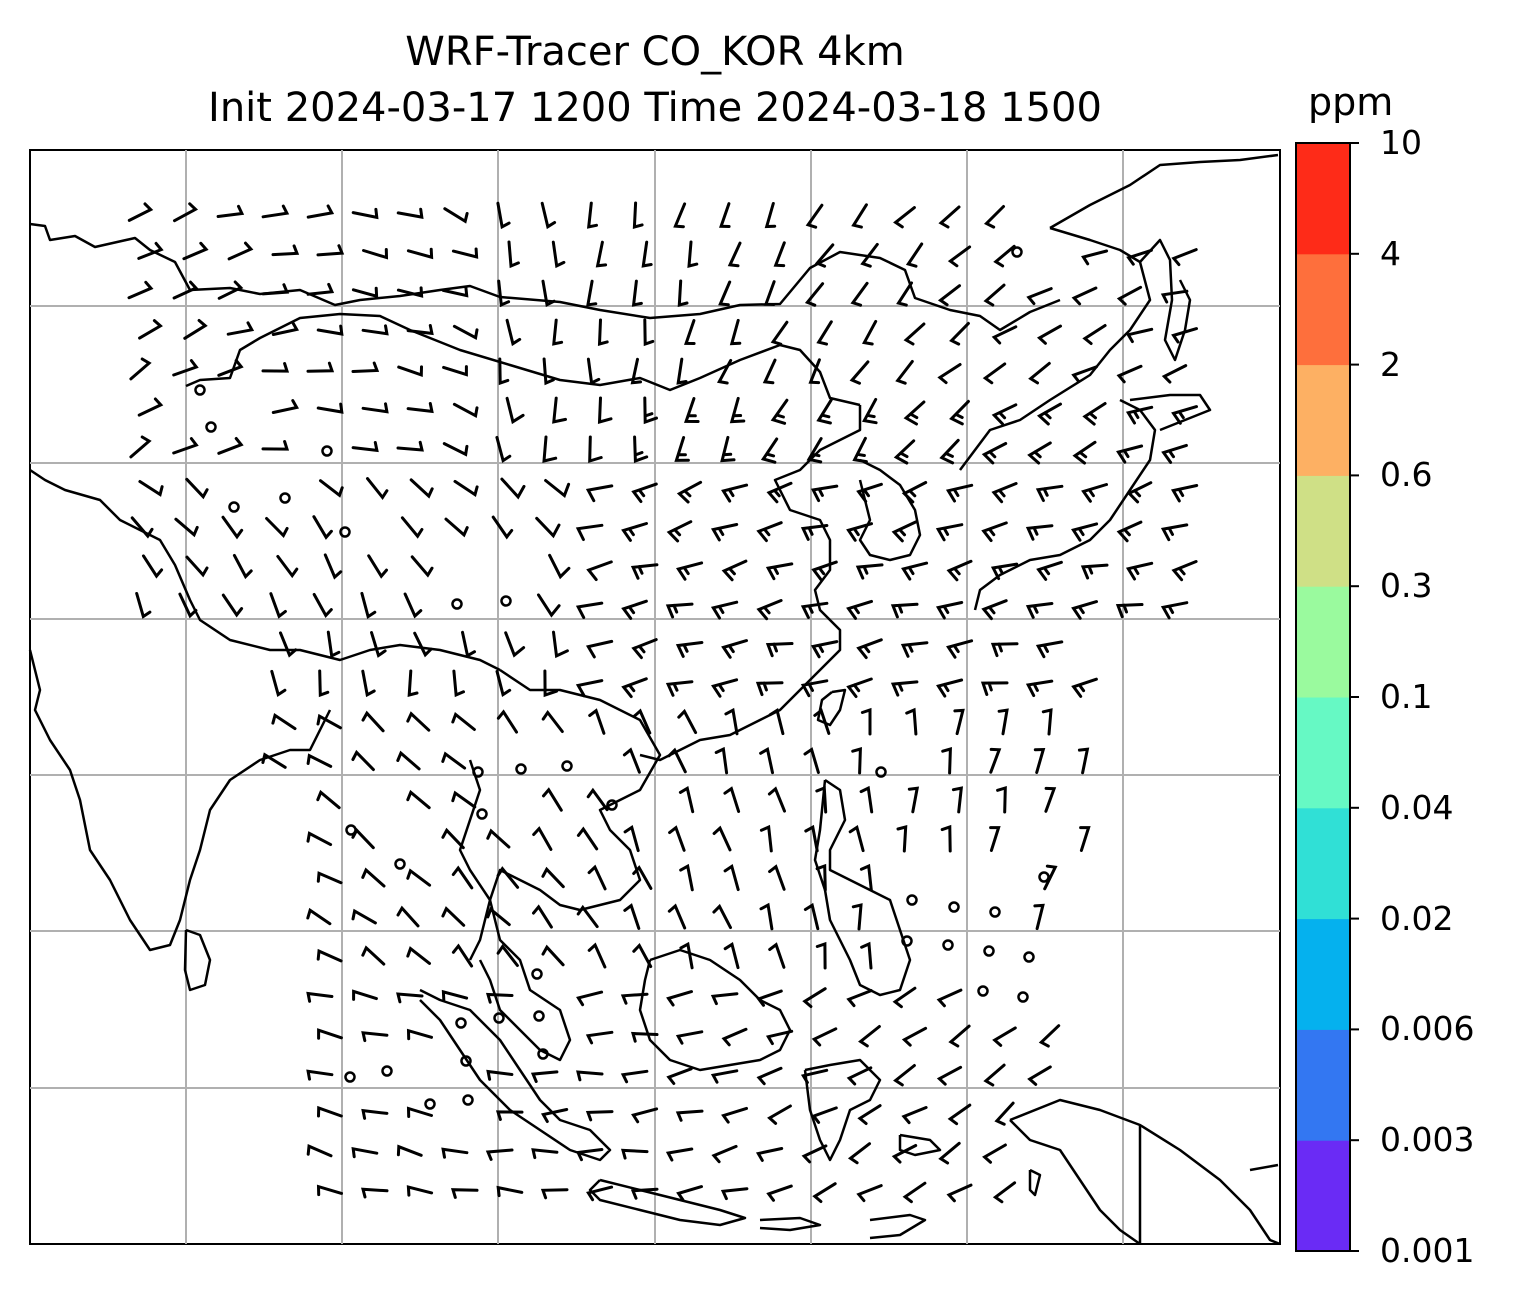 Image resolution: width=1528 pixels, height=1306 pixels. I want to click on colorbar-tick-label: 0.006, so click(1427, 1029).